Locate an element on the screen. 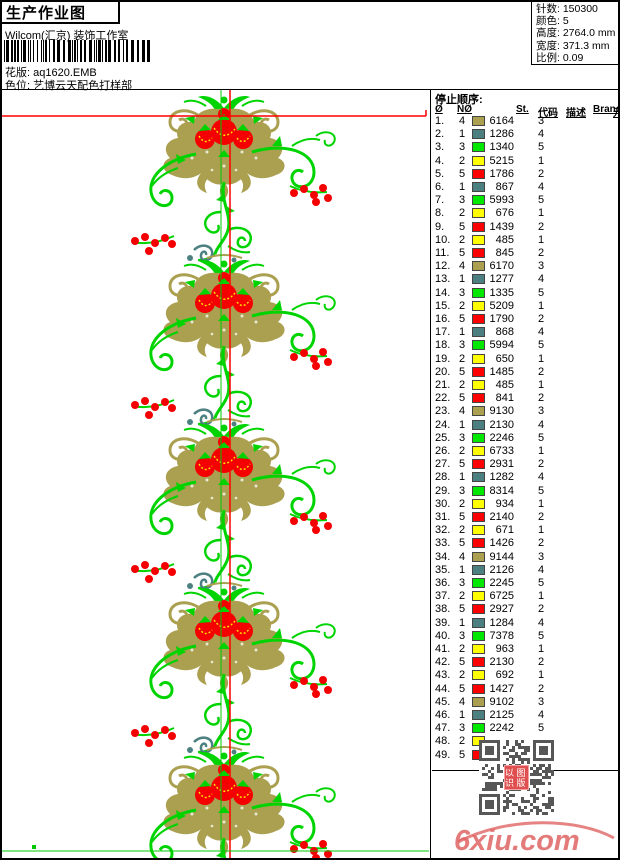 Image resolution: width=620 pixels, height=860 pixels. stop-sequence-row: 30. 2 934 1 is located at coordinates (525, 504).